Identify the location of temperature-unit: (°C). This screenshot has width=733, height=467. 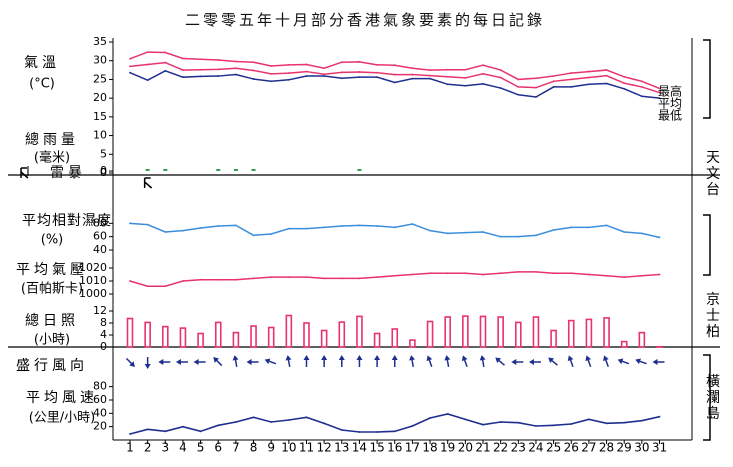
(42, 84).